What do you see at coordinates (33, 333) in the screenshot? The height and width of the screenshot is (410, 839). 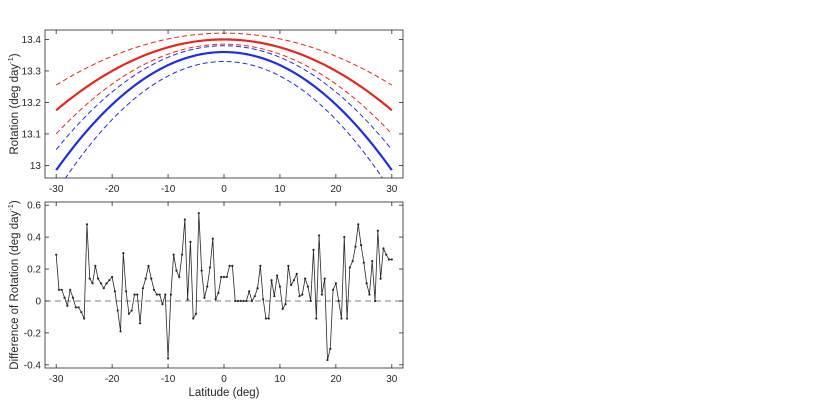 I see `difference-ytick-label: -0.2` at bounding box center [33, 333].